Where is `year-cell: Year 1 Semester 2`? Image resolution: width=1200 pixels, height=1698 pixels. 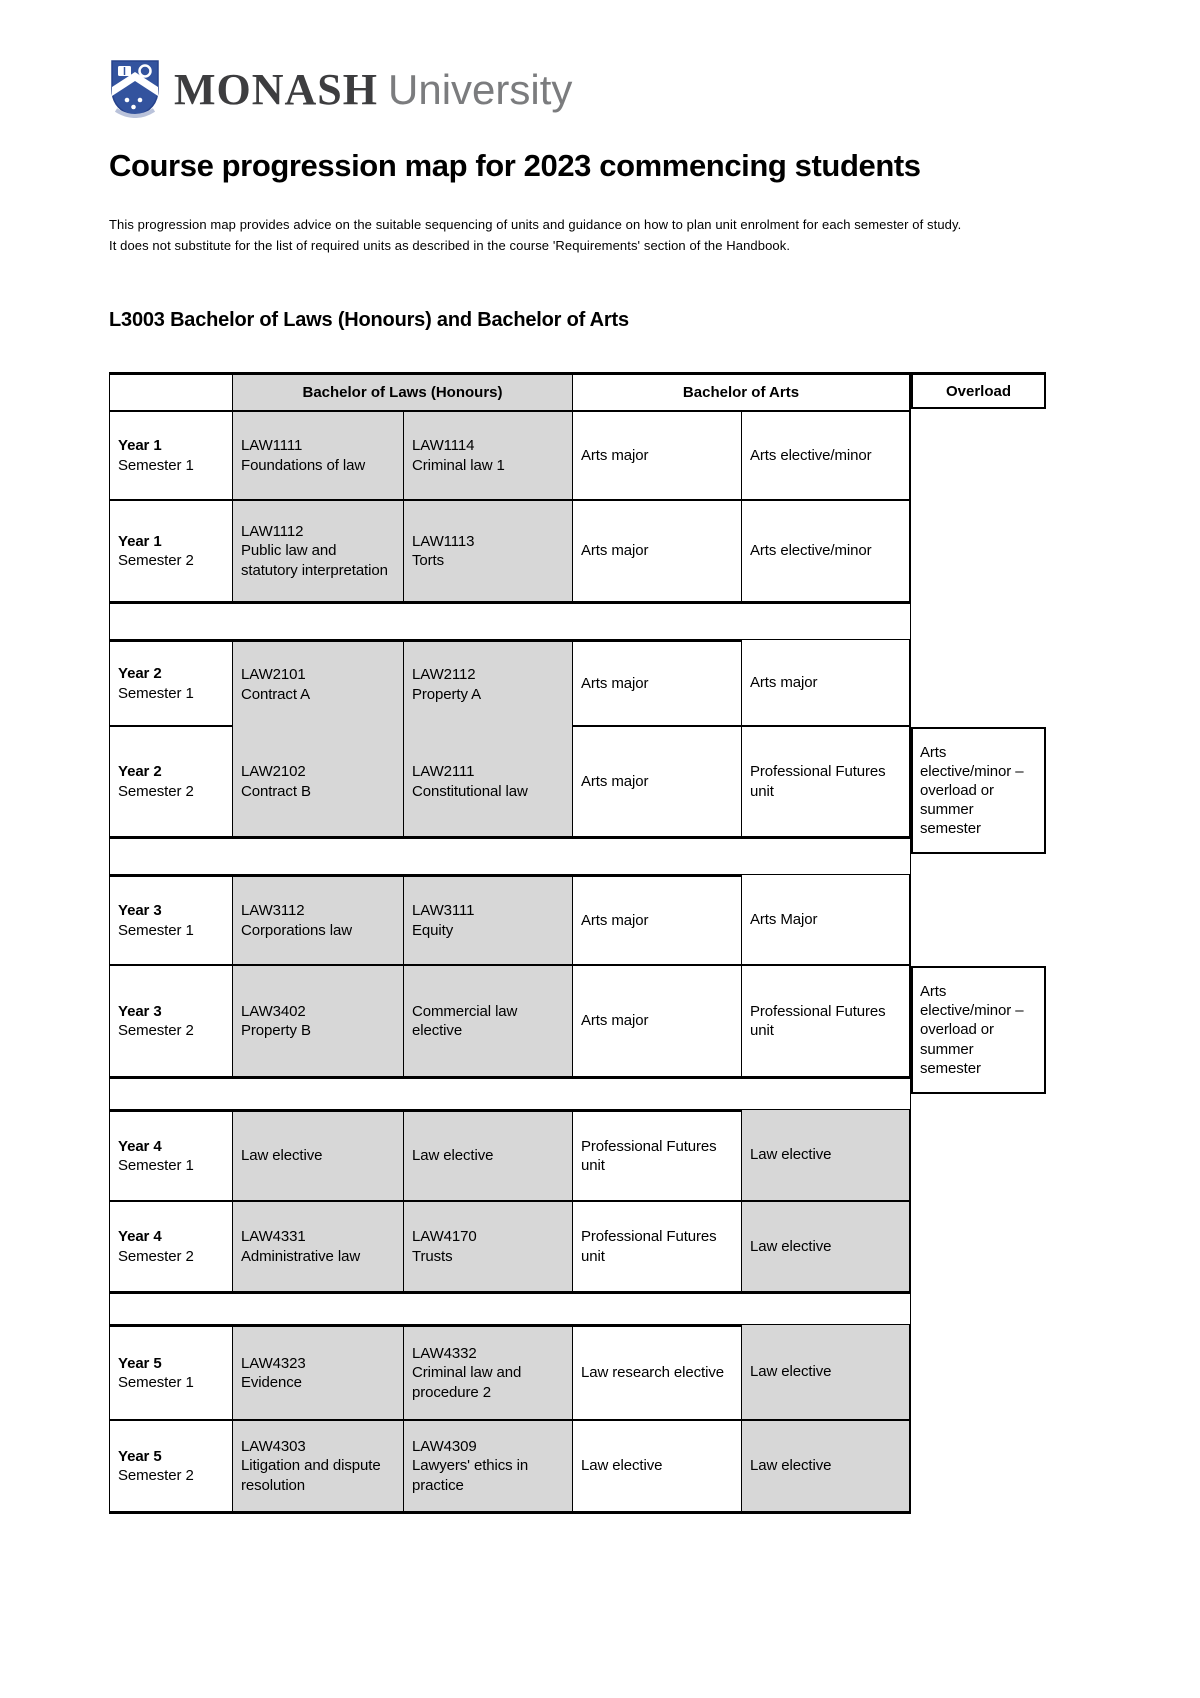
year-cell: Year 1 Semester 2 is located at coordinates (171, 552).